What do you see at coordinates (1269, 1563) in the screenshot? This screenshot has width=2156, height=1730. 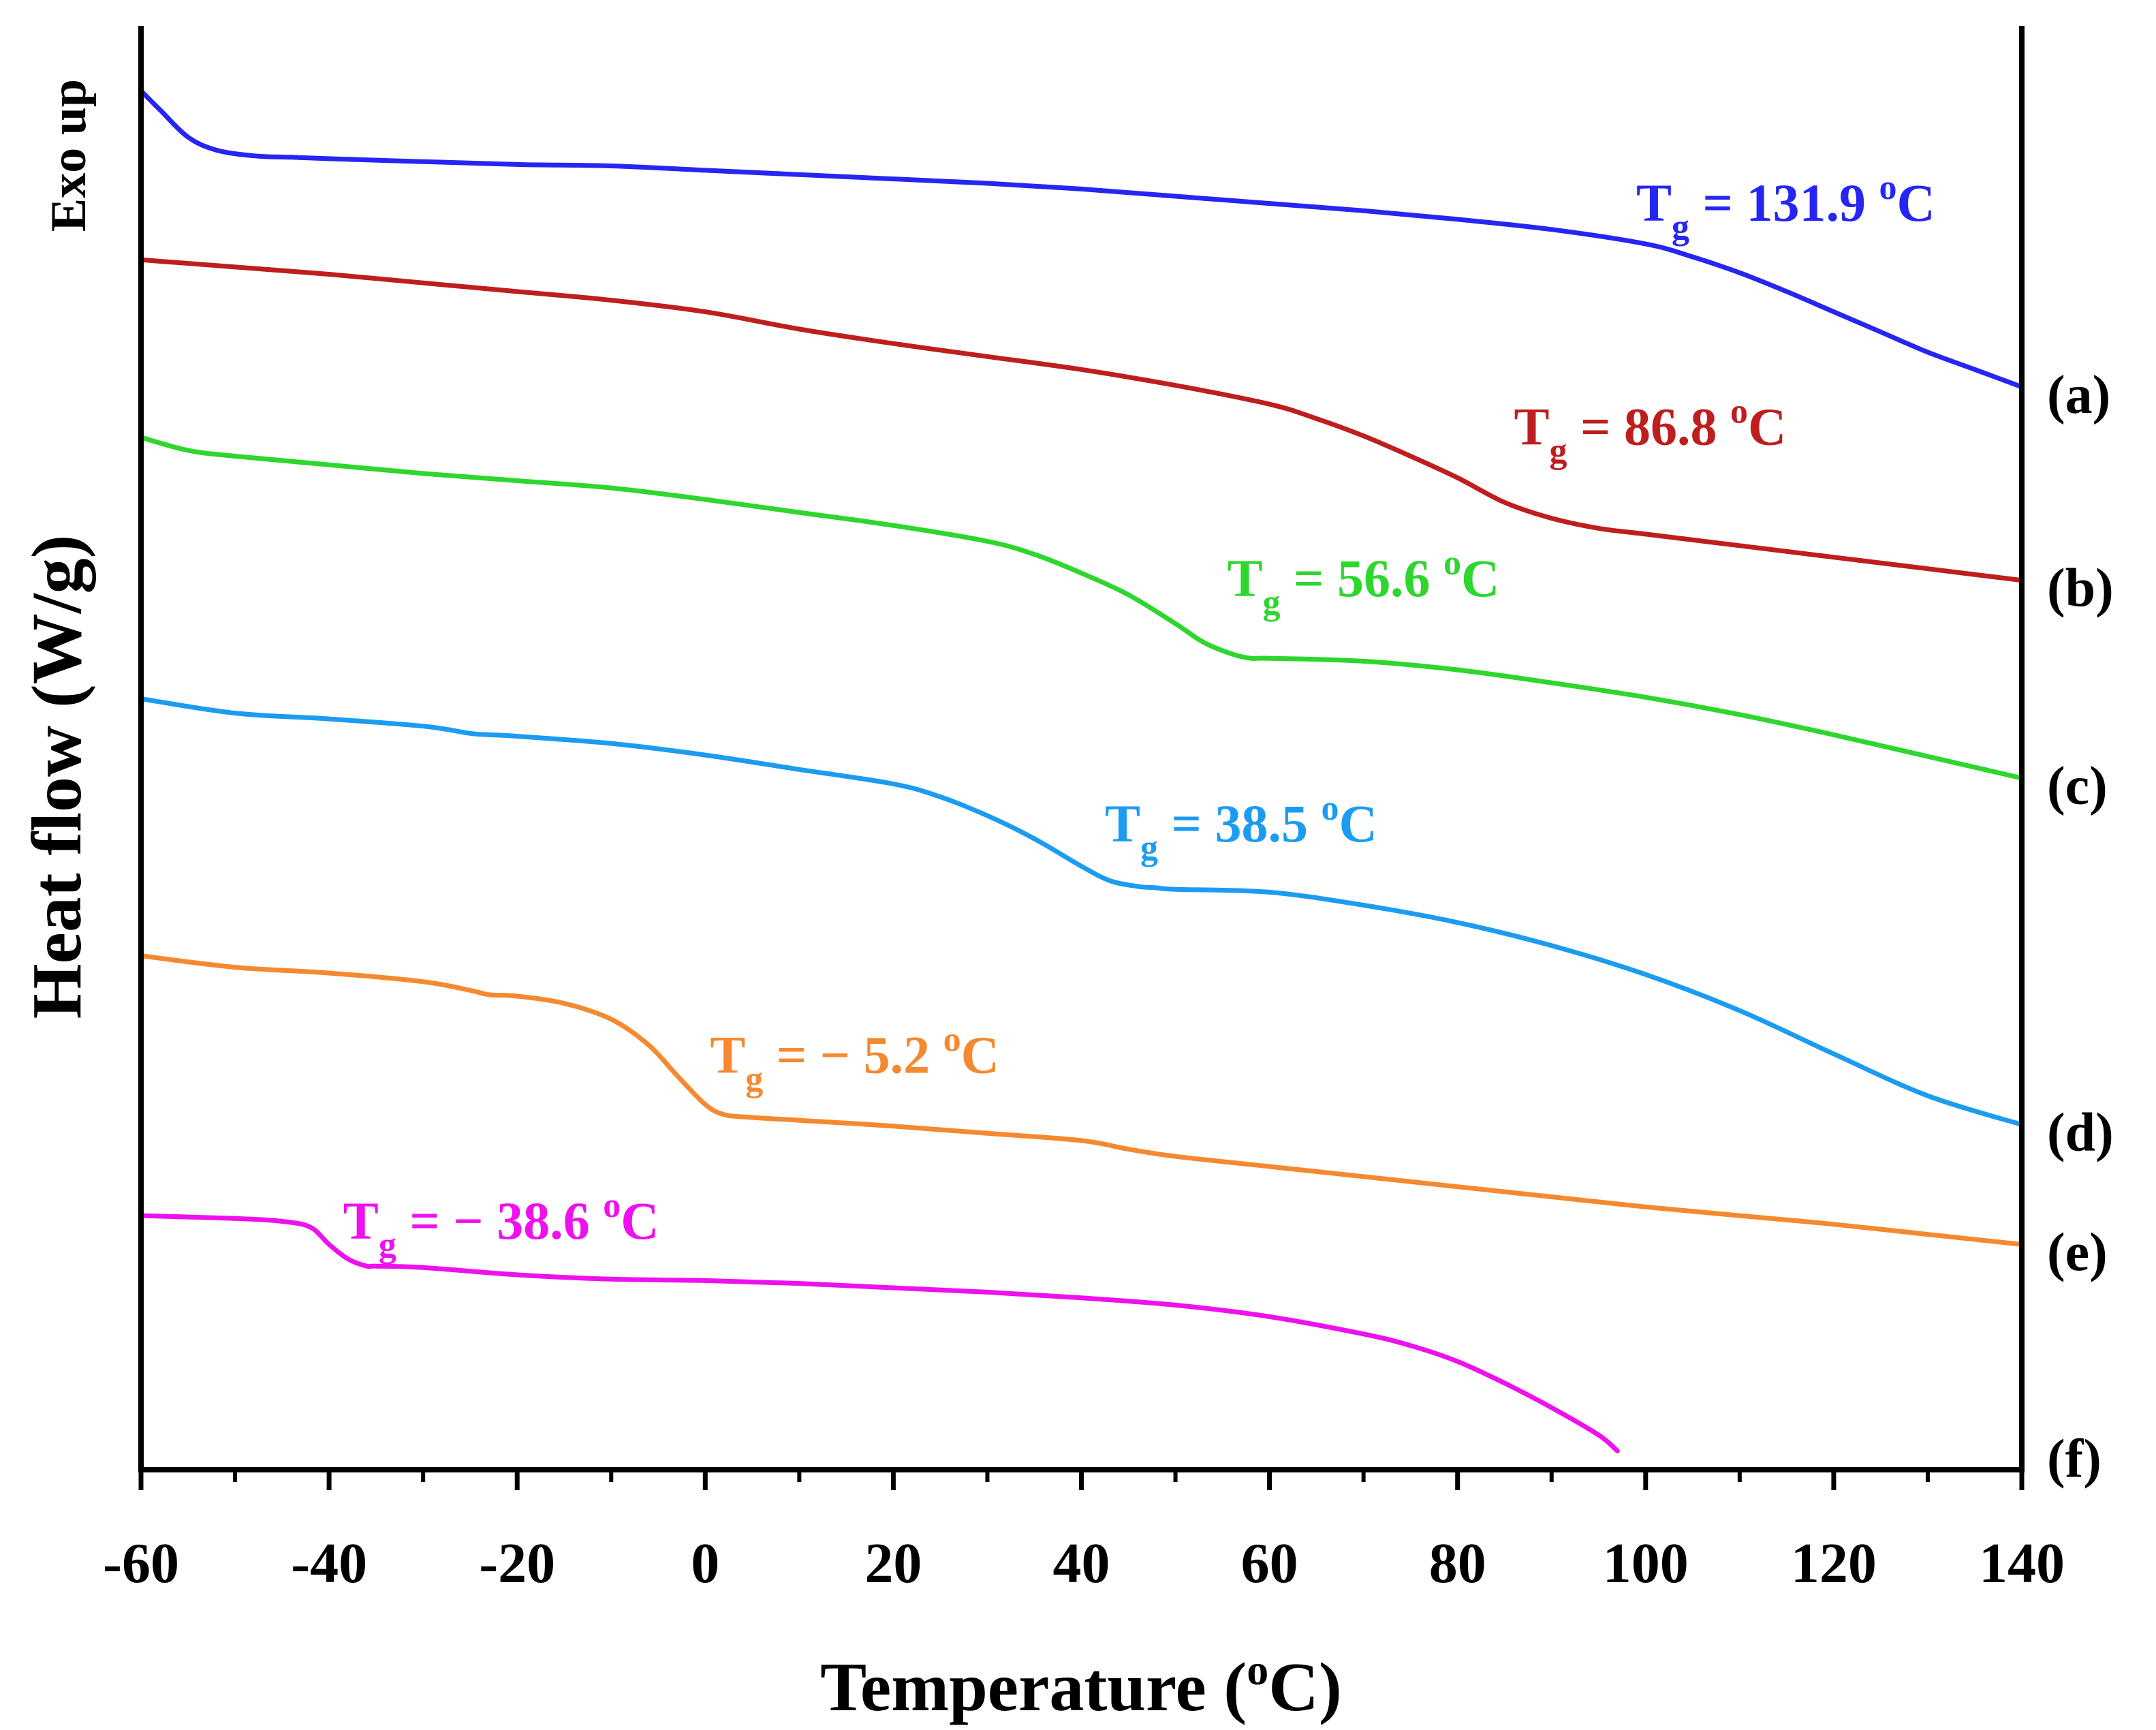 I see `x-tick-label: 60` at bounding box center [1269, 1563].